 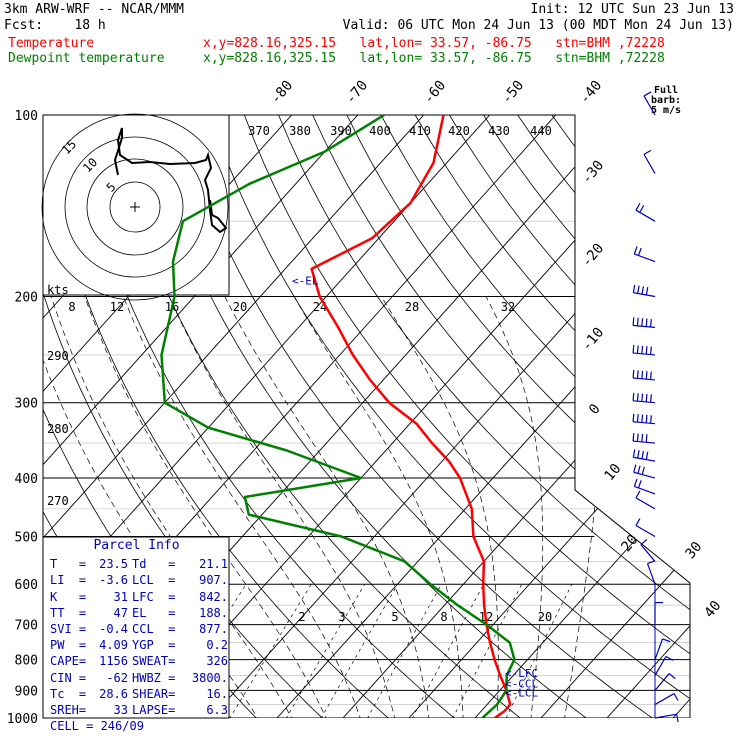 I want to click on parcel-v1: 31, so click(x=120, y=596).